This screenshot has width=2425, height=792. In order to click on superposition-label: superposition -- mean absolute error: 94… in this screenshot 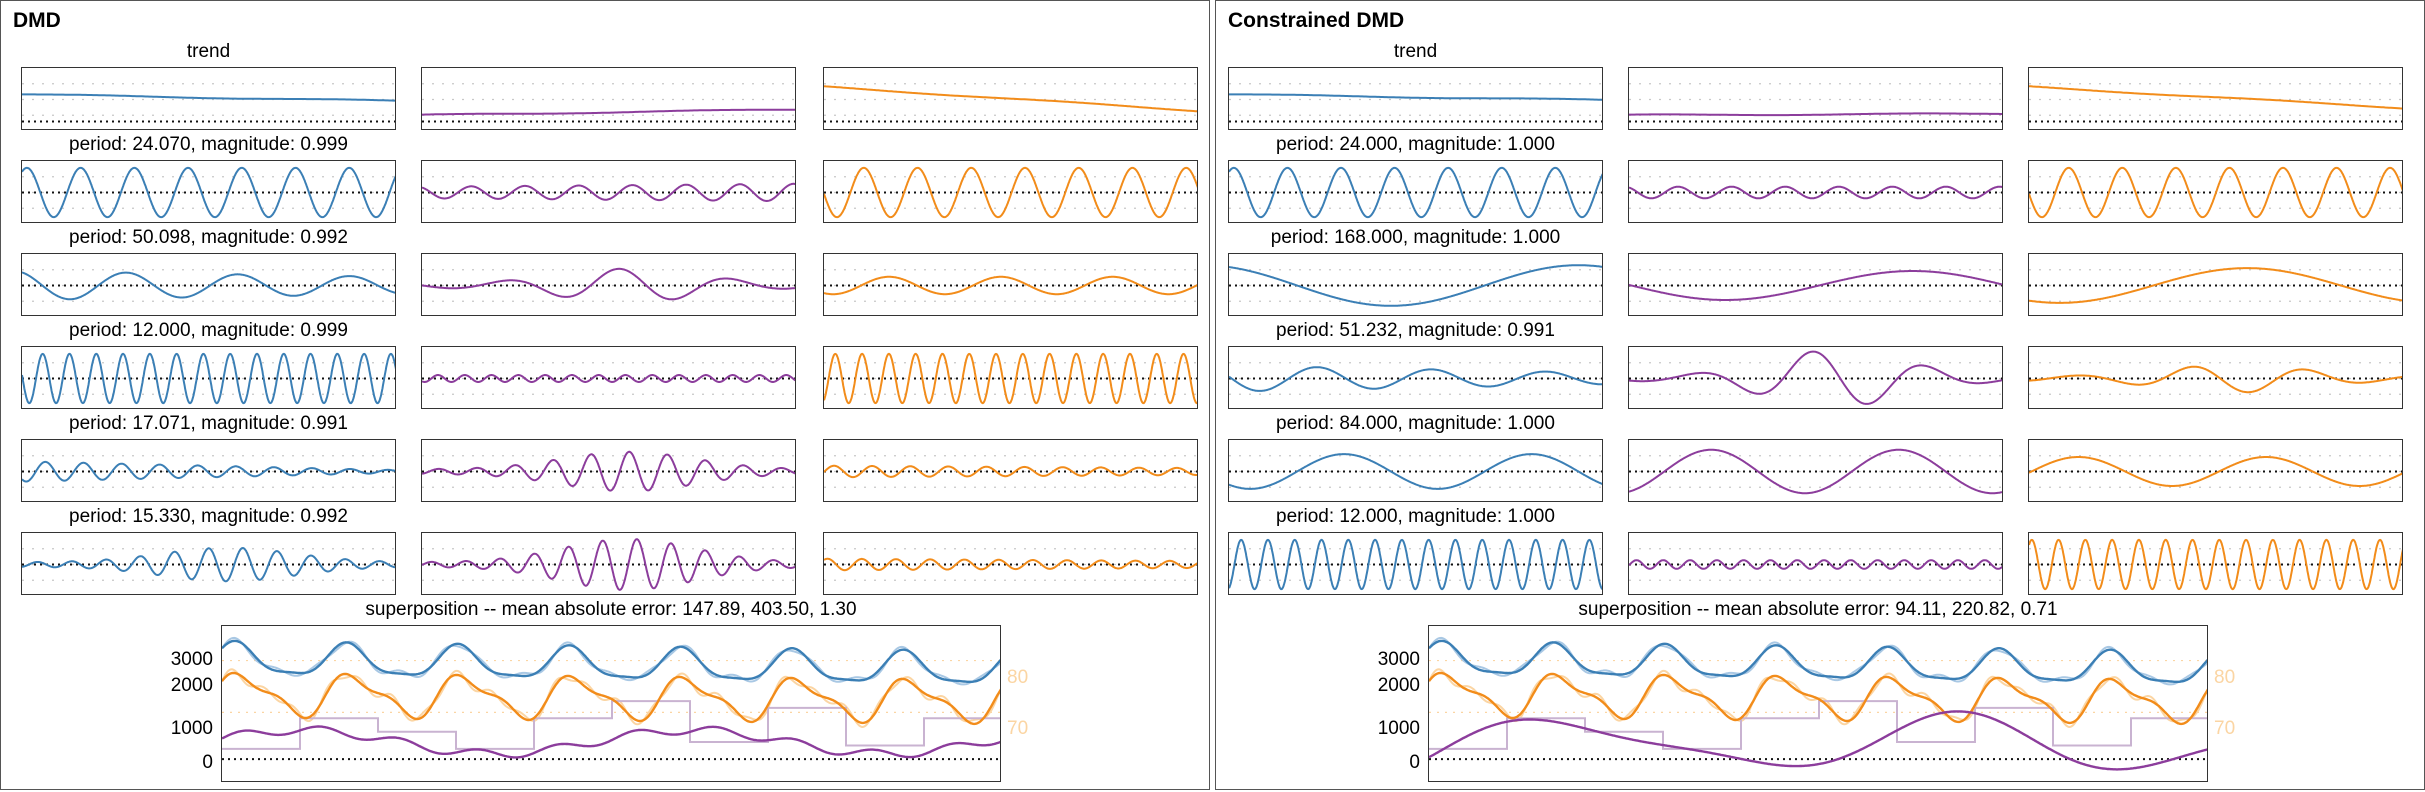, I will do `click(1818, 609)`.